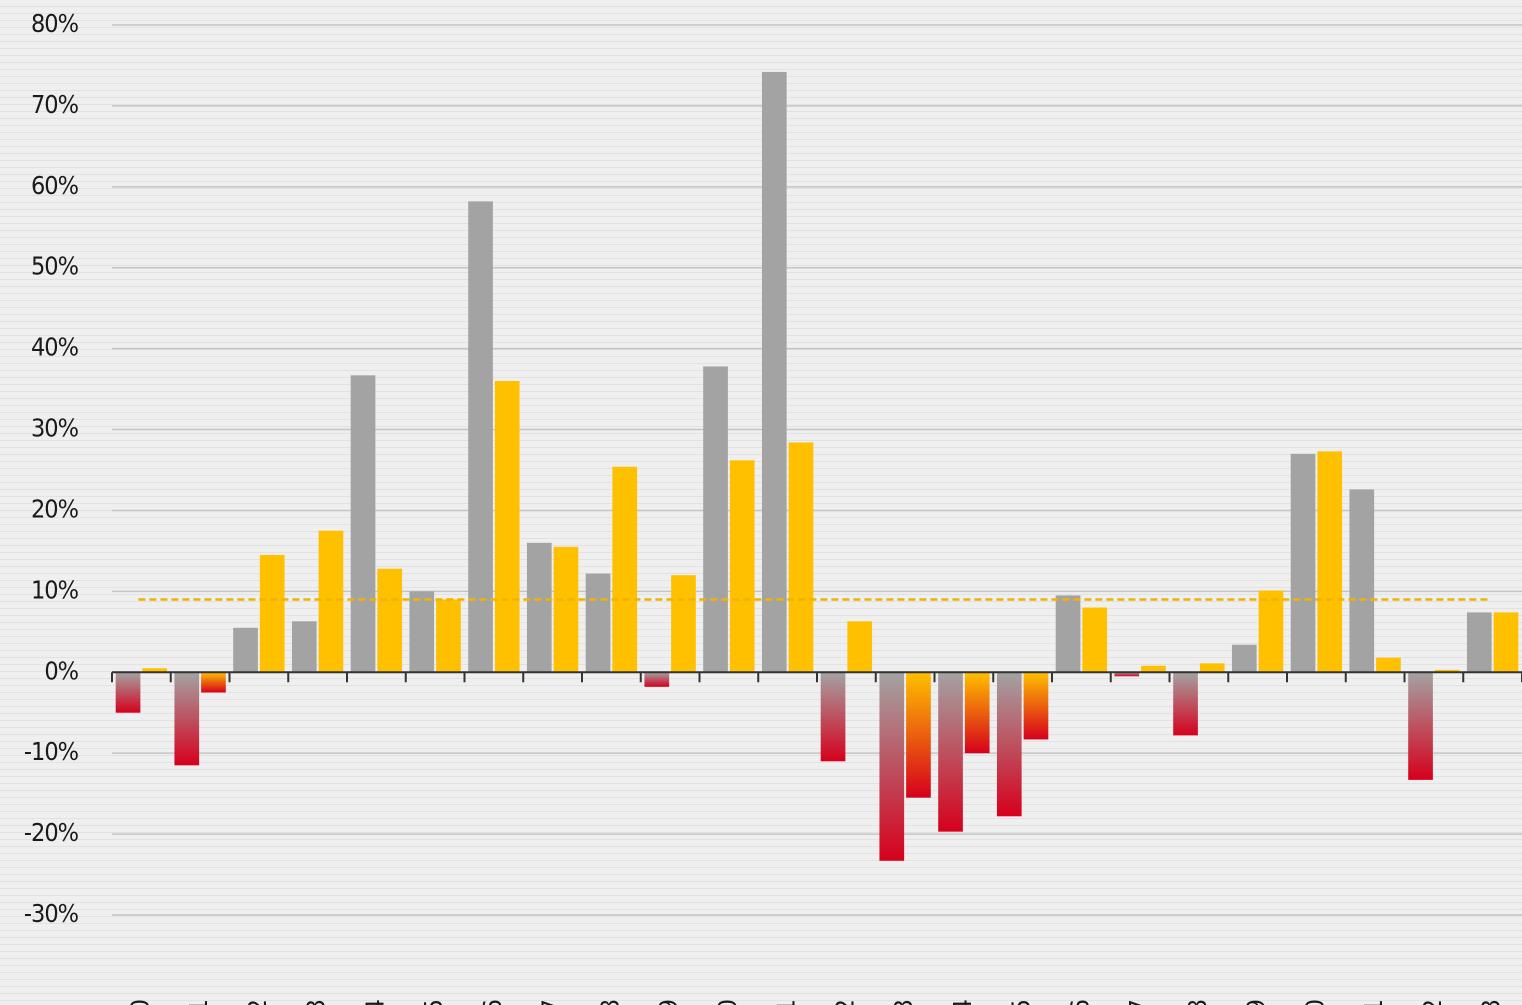 The image size is (1522, 1005). I want to click on y-tick-label: 70%, so click(55, 104).